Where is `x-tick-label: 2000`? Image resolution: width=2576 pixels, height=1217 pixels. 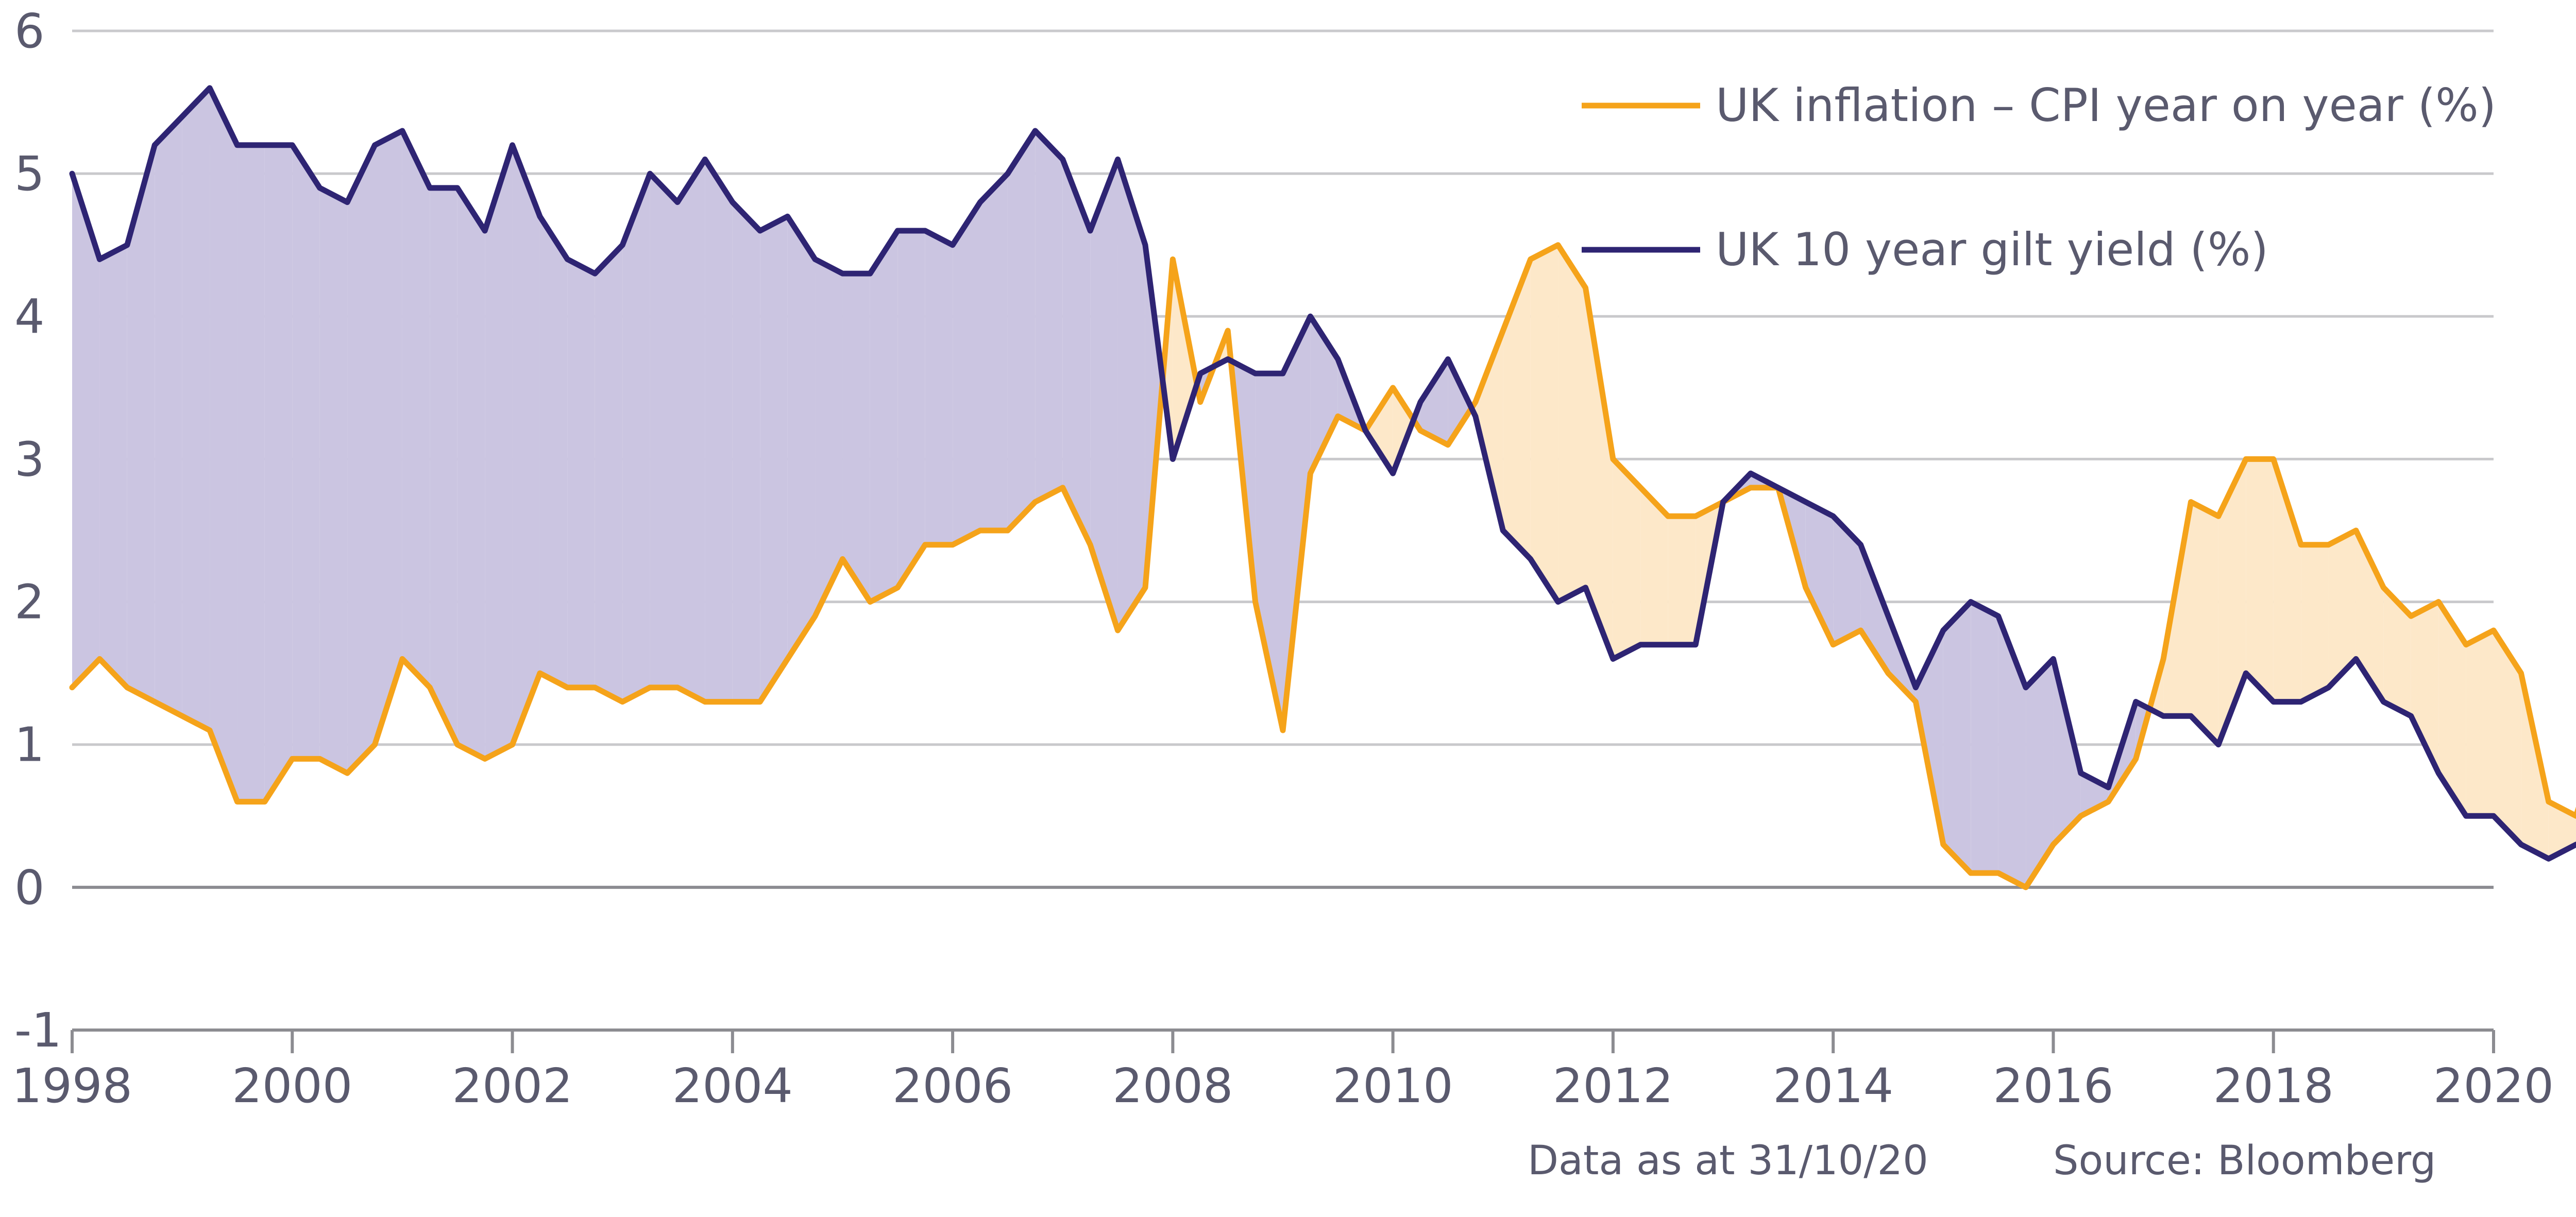 x-tick-label: 2000 is located at coordinates (292, 1085).